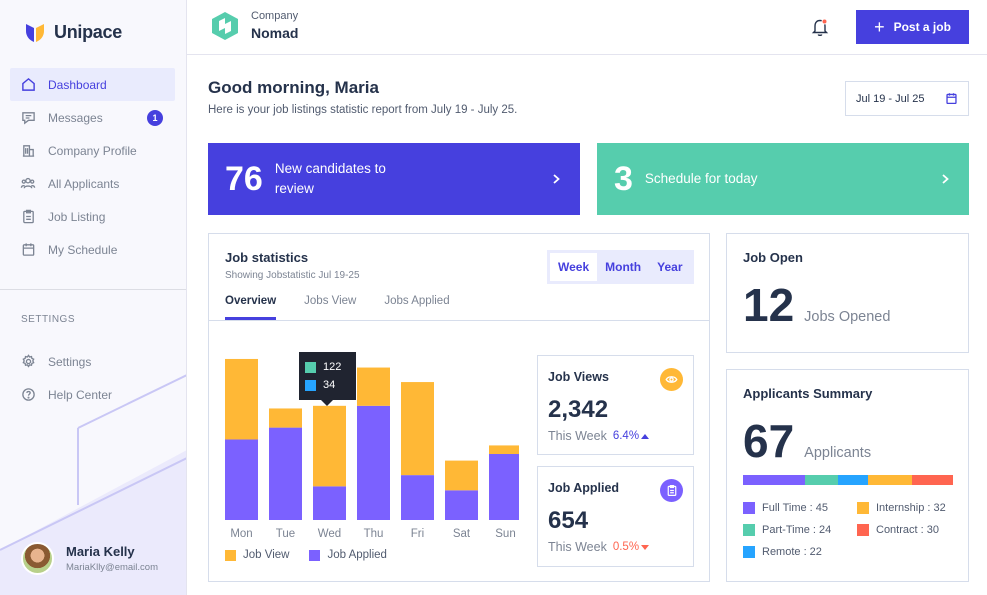 The image size is (987, 595). What do you see at coordinates (373, 386) in the screenshot?
I see `bar-job-view-thu` at bounding box center [373, 386].